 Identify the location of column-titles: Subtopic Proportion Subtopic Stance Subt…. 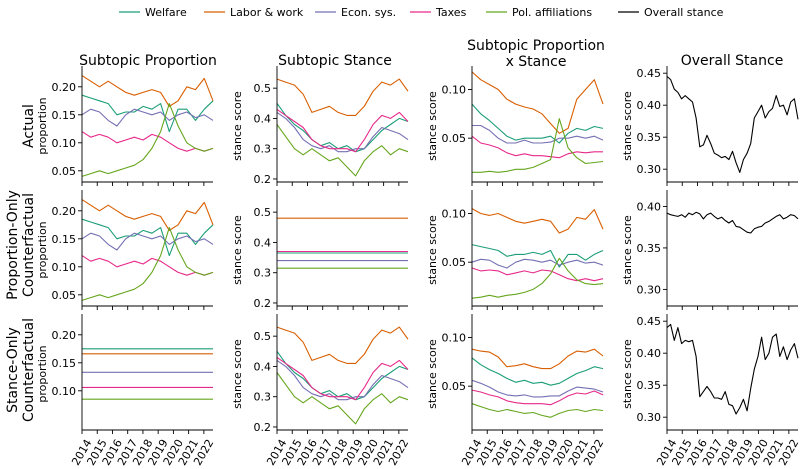
(431, 54).